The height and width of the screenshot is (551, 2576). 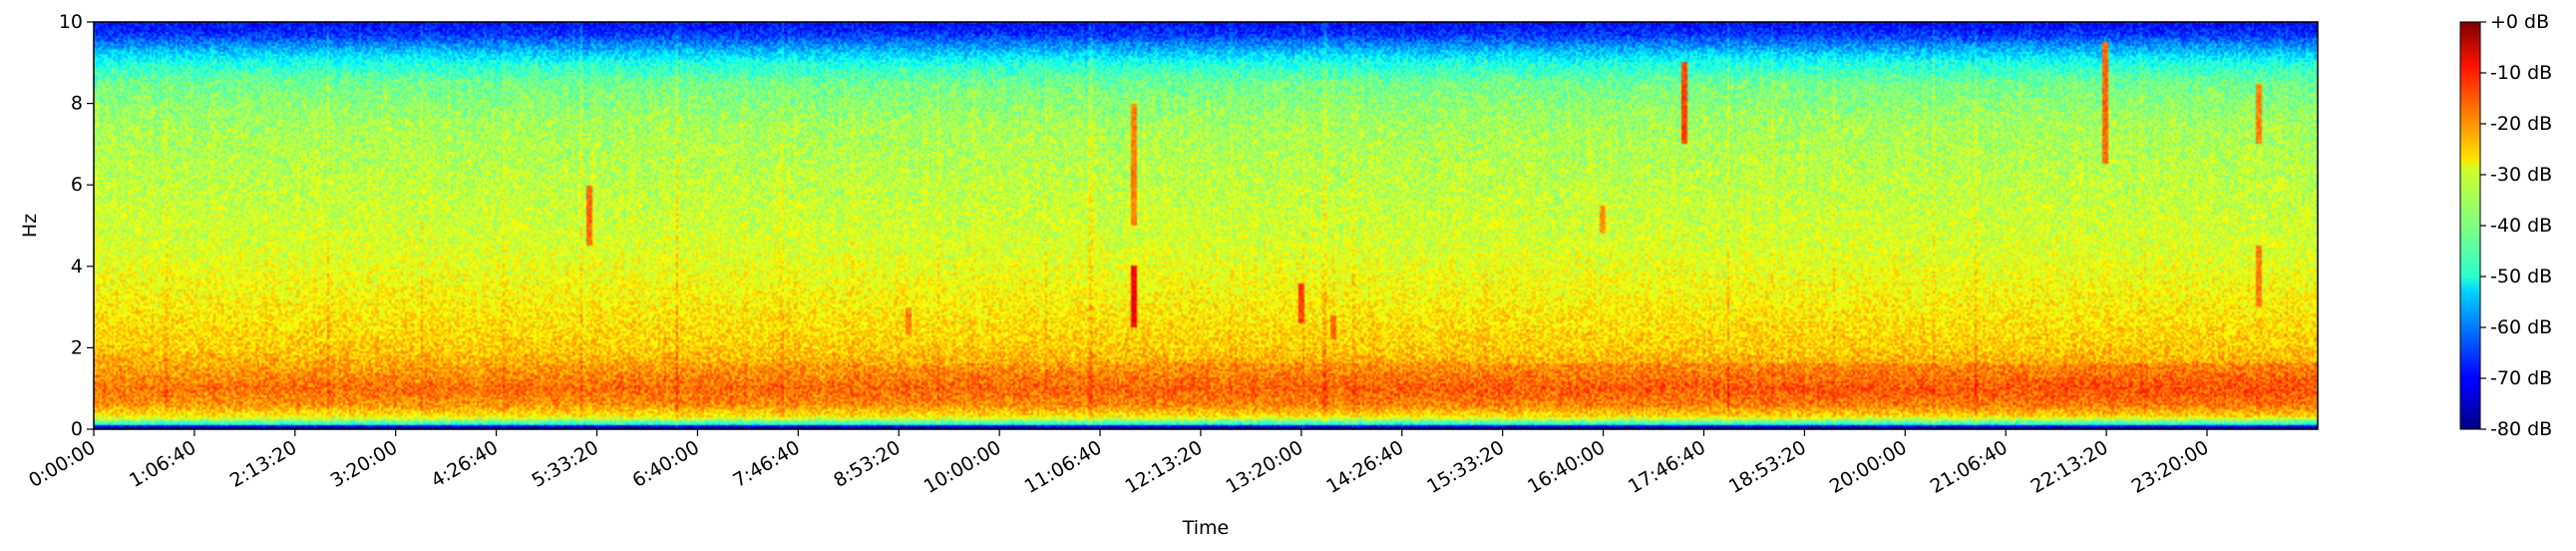 I want to click on x-tick-label: 6:40:00, so click(x=665, y=464).